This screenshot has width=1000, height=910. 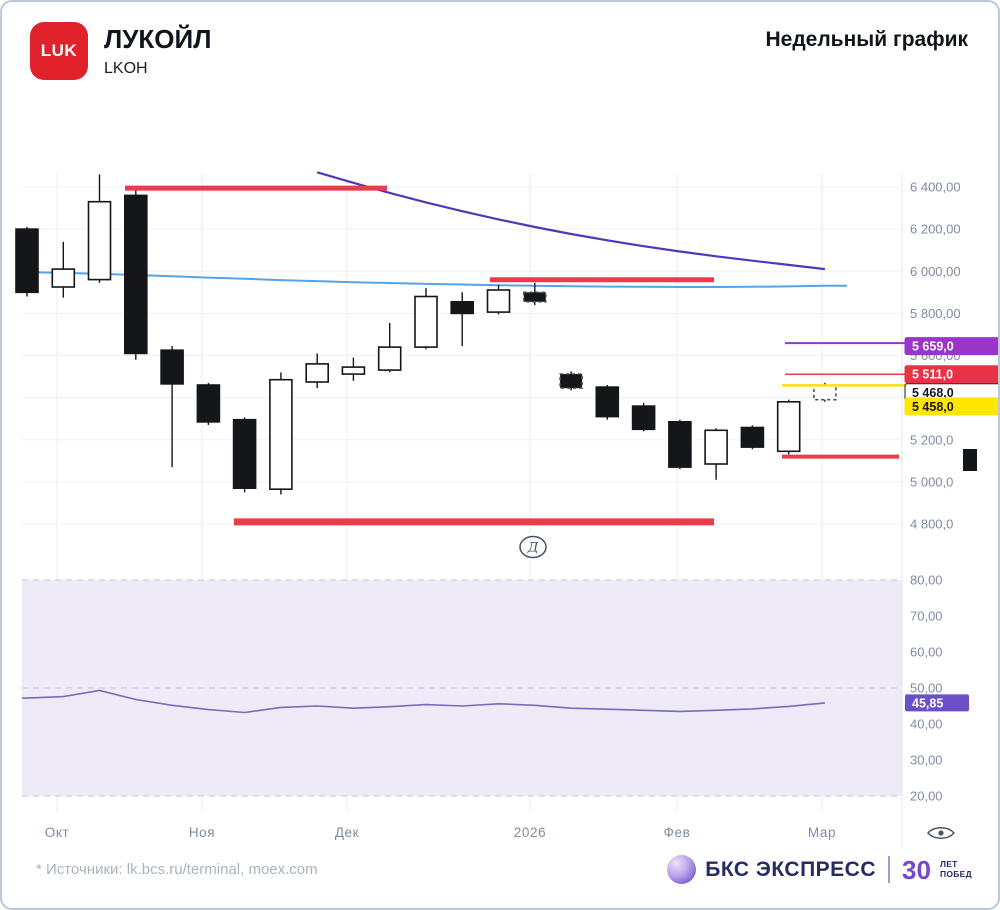 I want to click on rsi-current-badge: 45,85, so click(x=937, y=703).